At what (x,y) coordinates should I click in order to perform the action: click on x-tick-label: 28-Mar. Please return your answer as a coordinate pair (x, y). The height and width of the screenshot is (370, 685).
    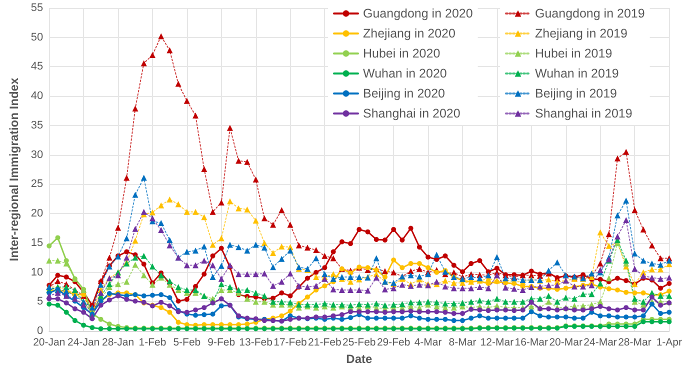
    Looking at the image, I should click on (635, 342).